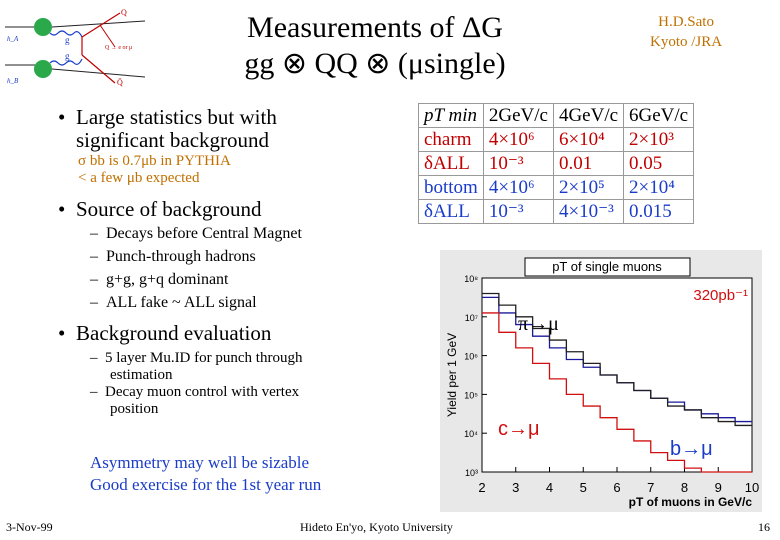 This screenshot has width=780, height=540. Describe the element at coordinates (684, 487) in the screenshot. I see `x-tick-label: 8` at that location.